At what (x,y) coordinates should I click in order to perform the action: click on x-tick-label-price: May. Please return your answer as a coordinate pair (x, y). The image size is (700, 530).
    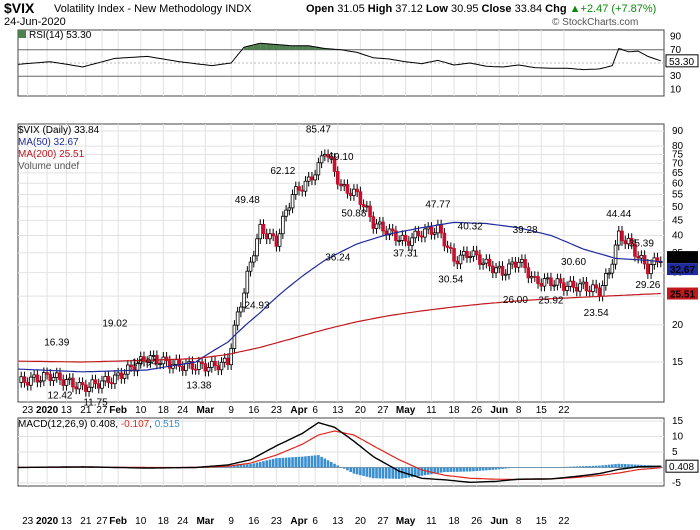
    Looking at the image, I should click on (406, 410).